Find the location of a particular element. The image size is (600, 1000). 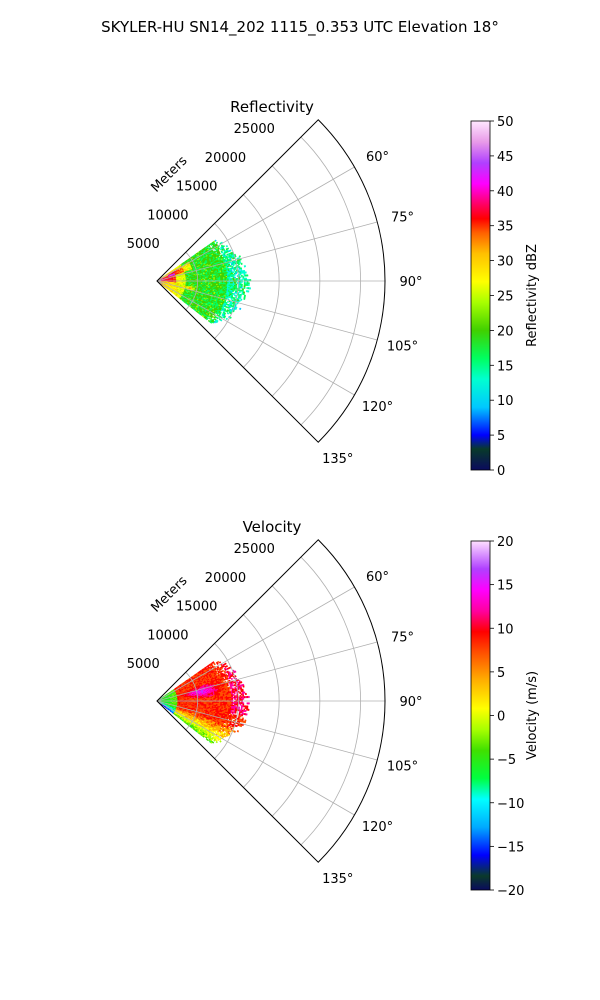

panel-title: Velocity is located at coordinates (272, 527).